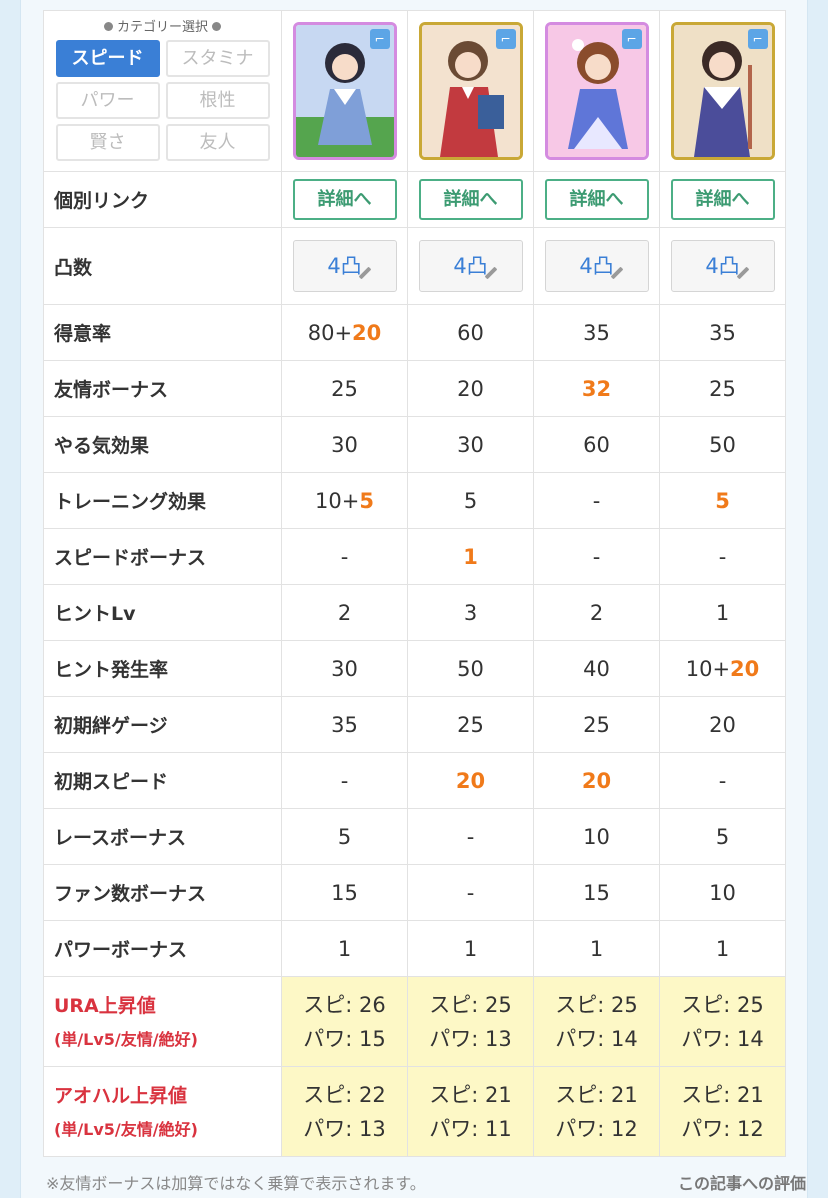 This screenshot has height=1198, width=828. What do you see at coordinates (162, 388) in the screenshot?
I see `row-label: 友情ボーナス` at bounding box center [162, 388].